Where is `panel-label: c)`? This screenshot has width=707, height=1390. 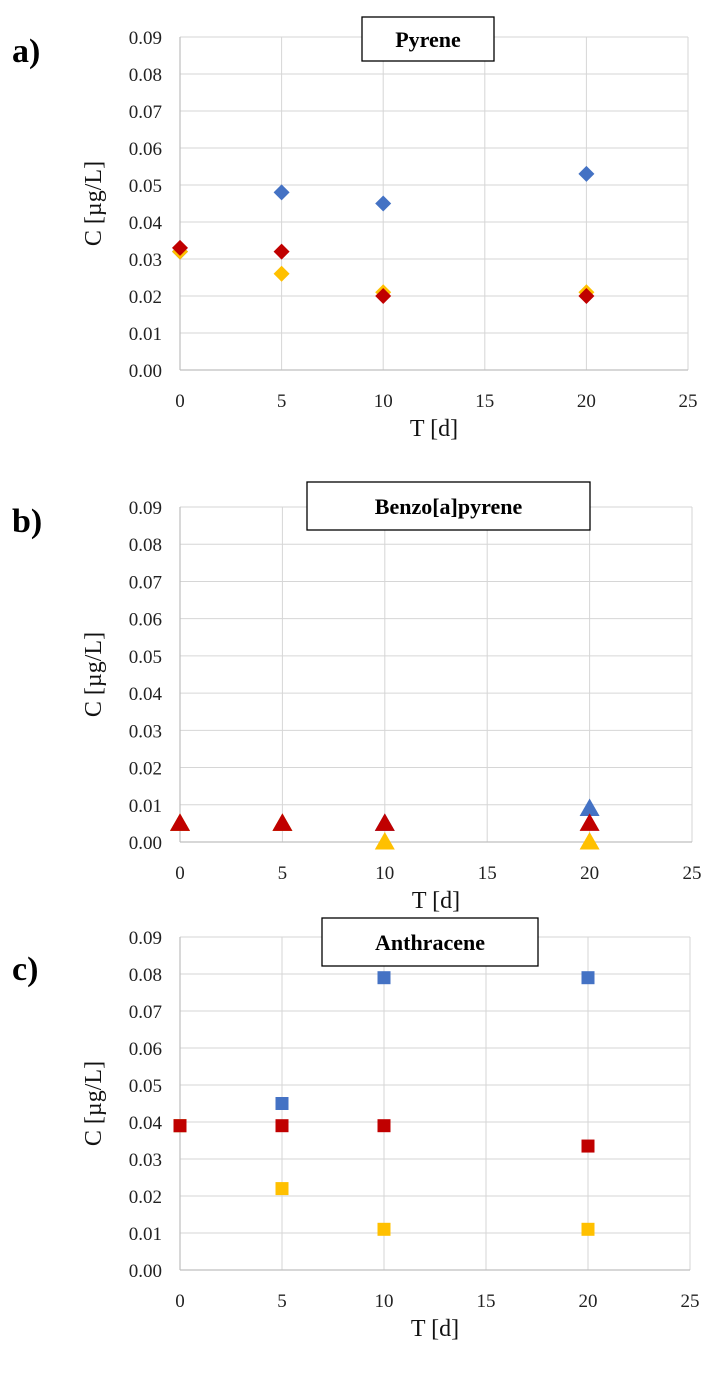 panel-label: c) is located at coordinates (25, 969).